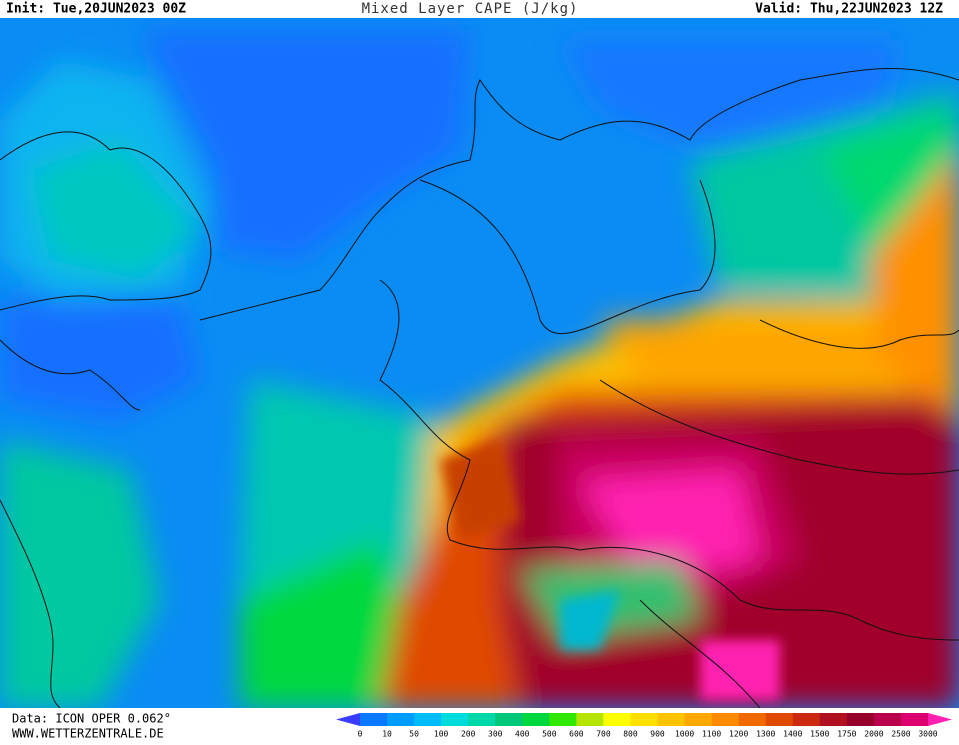  Describe the element at coordinates (360, 734) in the screenshot. I see `colorbar-label: 0` at that location.